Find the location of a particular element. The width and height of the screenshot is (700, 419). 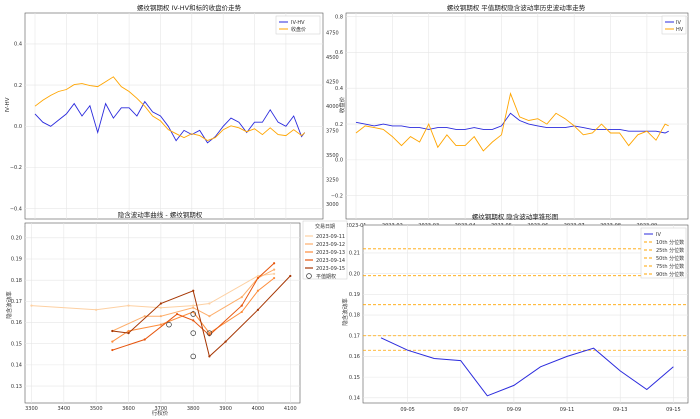

chart3-xtick: 3500 is located at coordinates (96, 409).